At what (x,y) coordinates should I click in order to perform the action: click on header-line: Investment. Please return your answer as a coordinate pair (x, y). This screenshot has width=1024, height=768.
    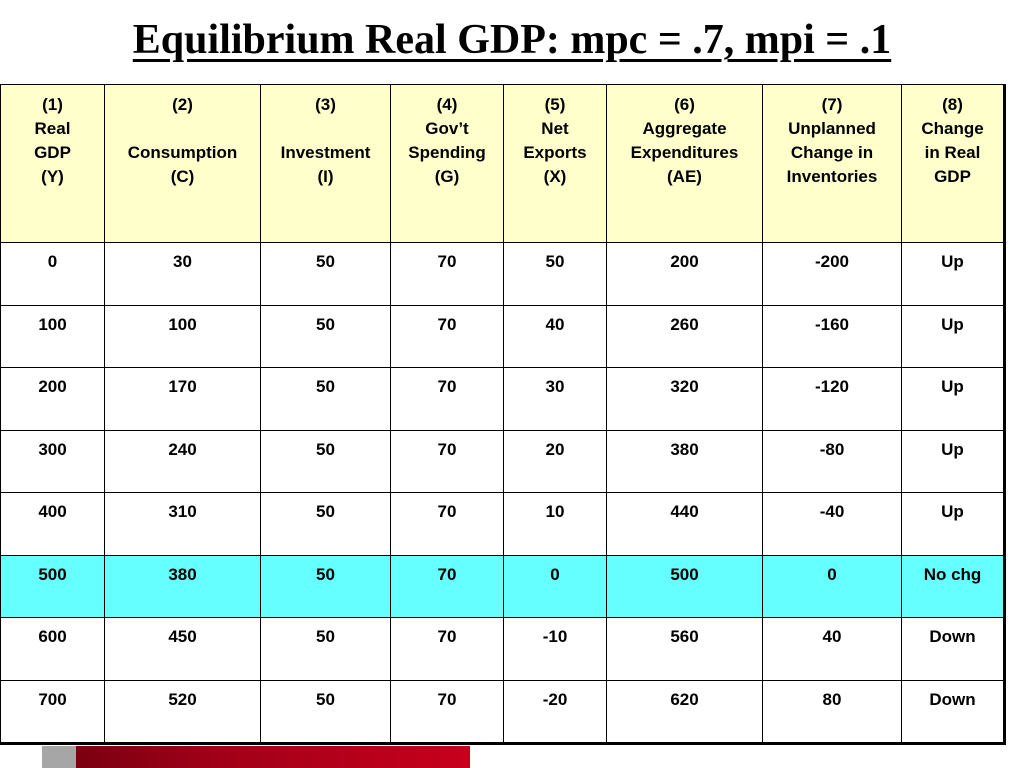
    Looking at the image, I should click on (325, 152).